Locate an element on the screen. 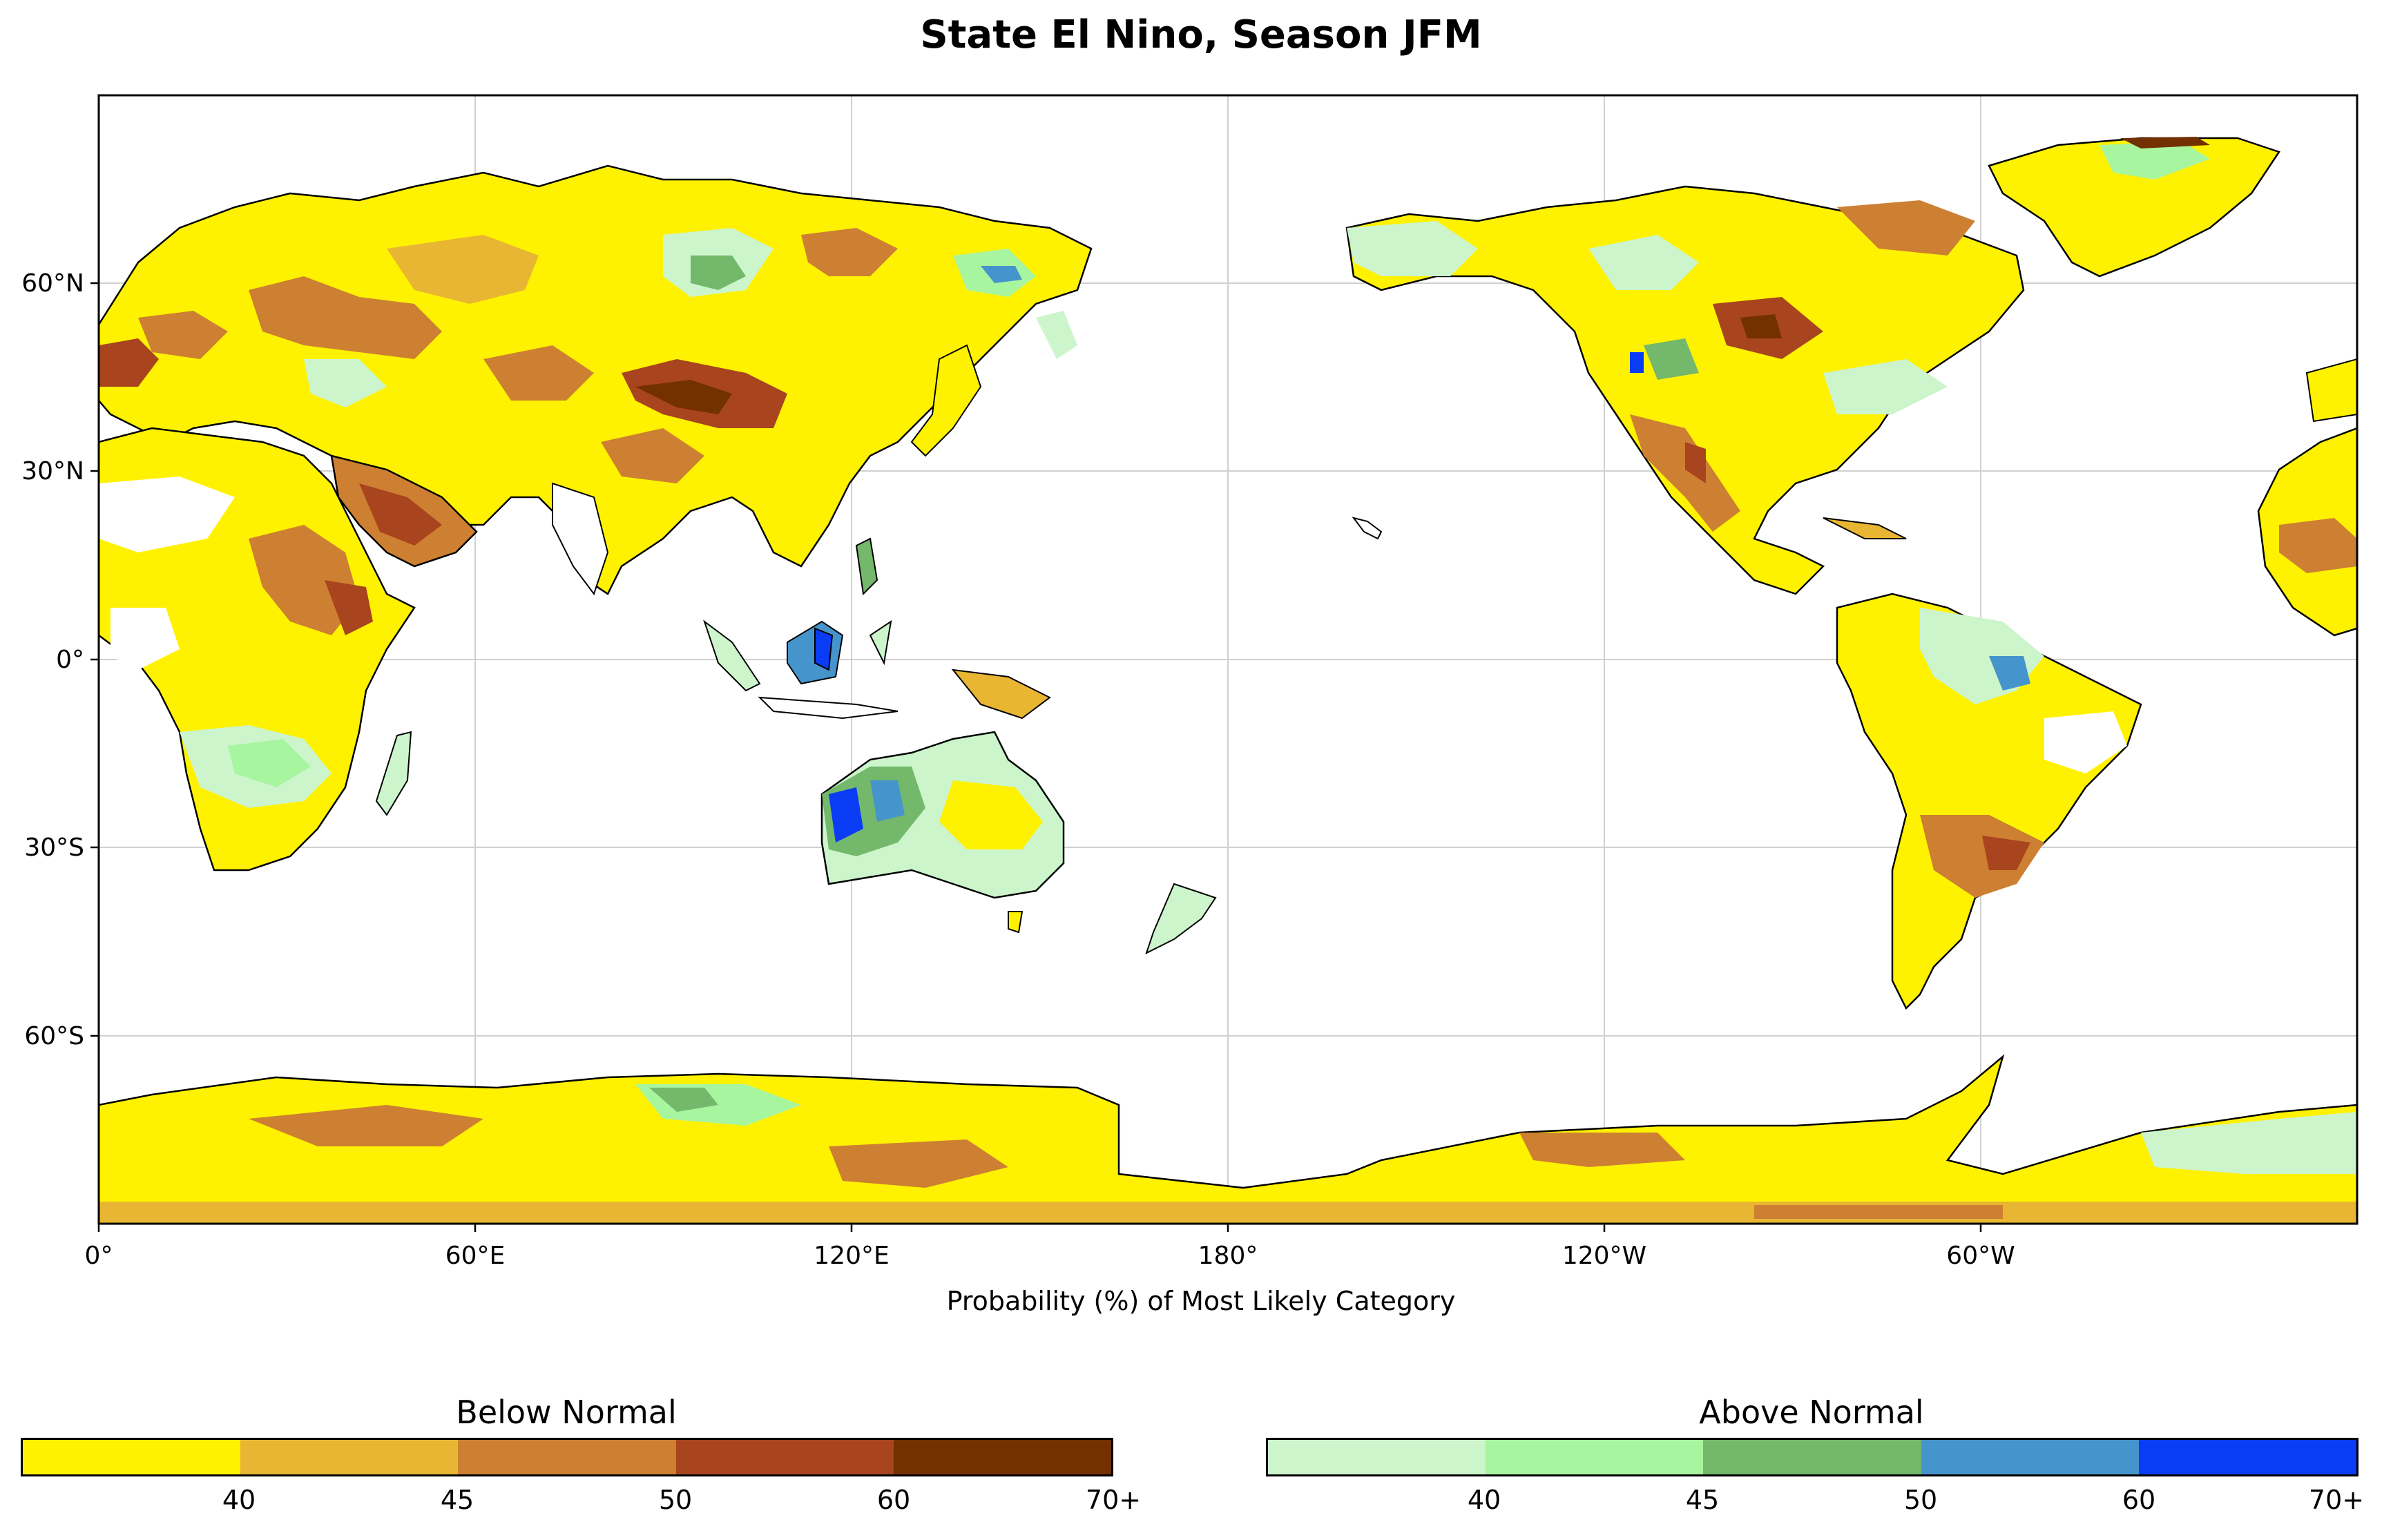  caribbean-islands is located at coordinates (1865, 528).